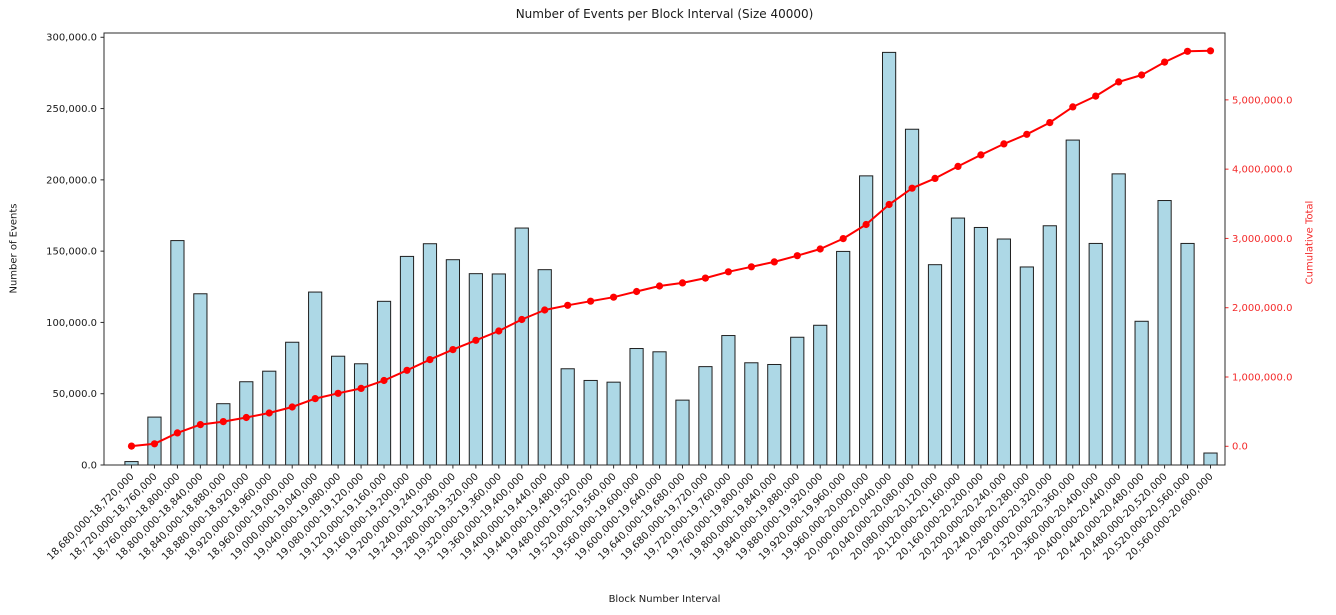  Describe the element at coordinates (1240, 447) in the screenshot. I see `y-right-tick-label: 0.0` at that location.